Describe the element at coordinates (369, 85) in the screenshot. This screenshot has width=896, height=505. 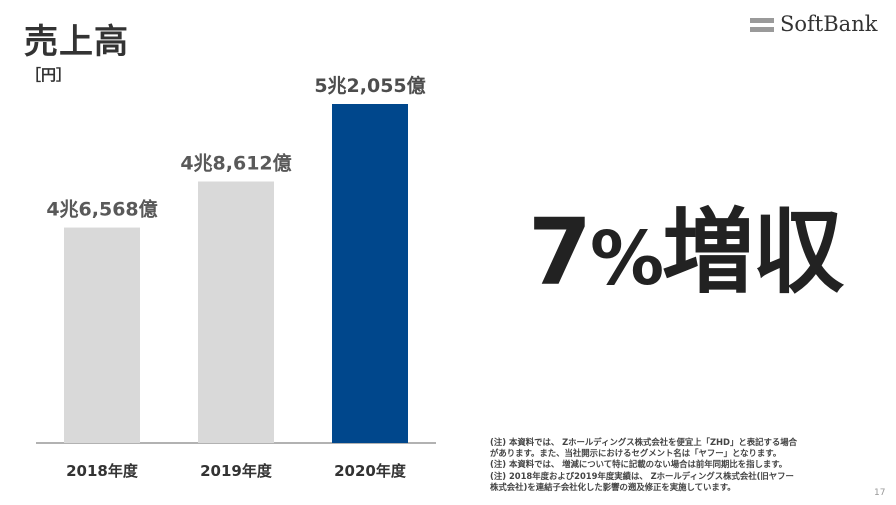
I see `data-label: 5兆2,055億` at that location.